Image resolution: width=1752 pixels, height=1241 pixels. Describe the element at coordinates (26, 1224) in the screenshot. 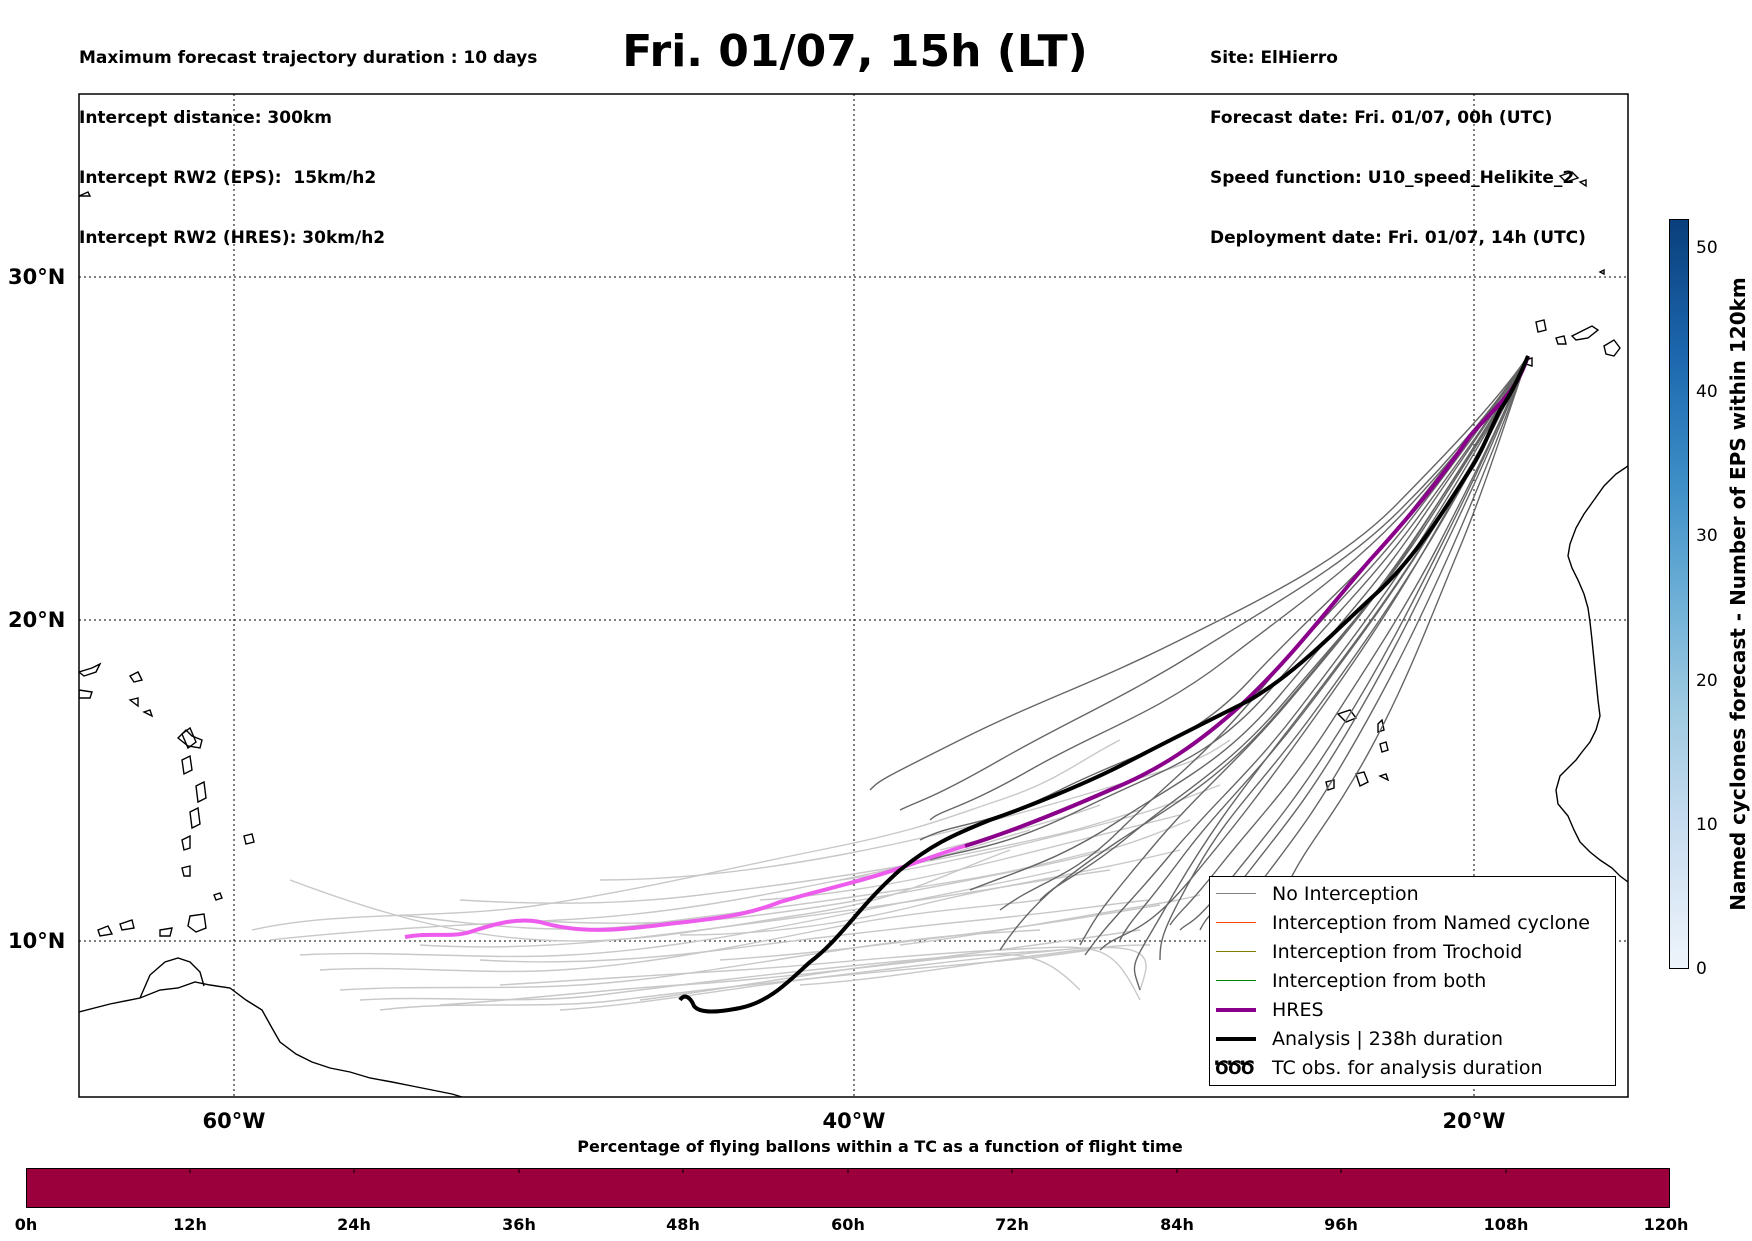

I see `colorbar-tick-label: 0h` at that location.